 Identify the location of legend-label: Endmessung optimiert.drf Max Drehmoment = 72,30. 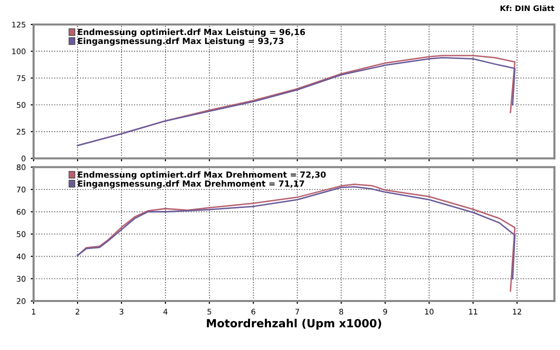
(202, 175).